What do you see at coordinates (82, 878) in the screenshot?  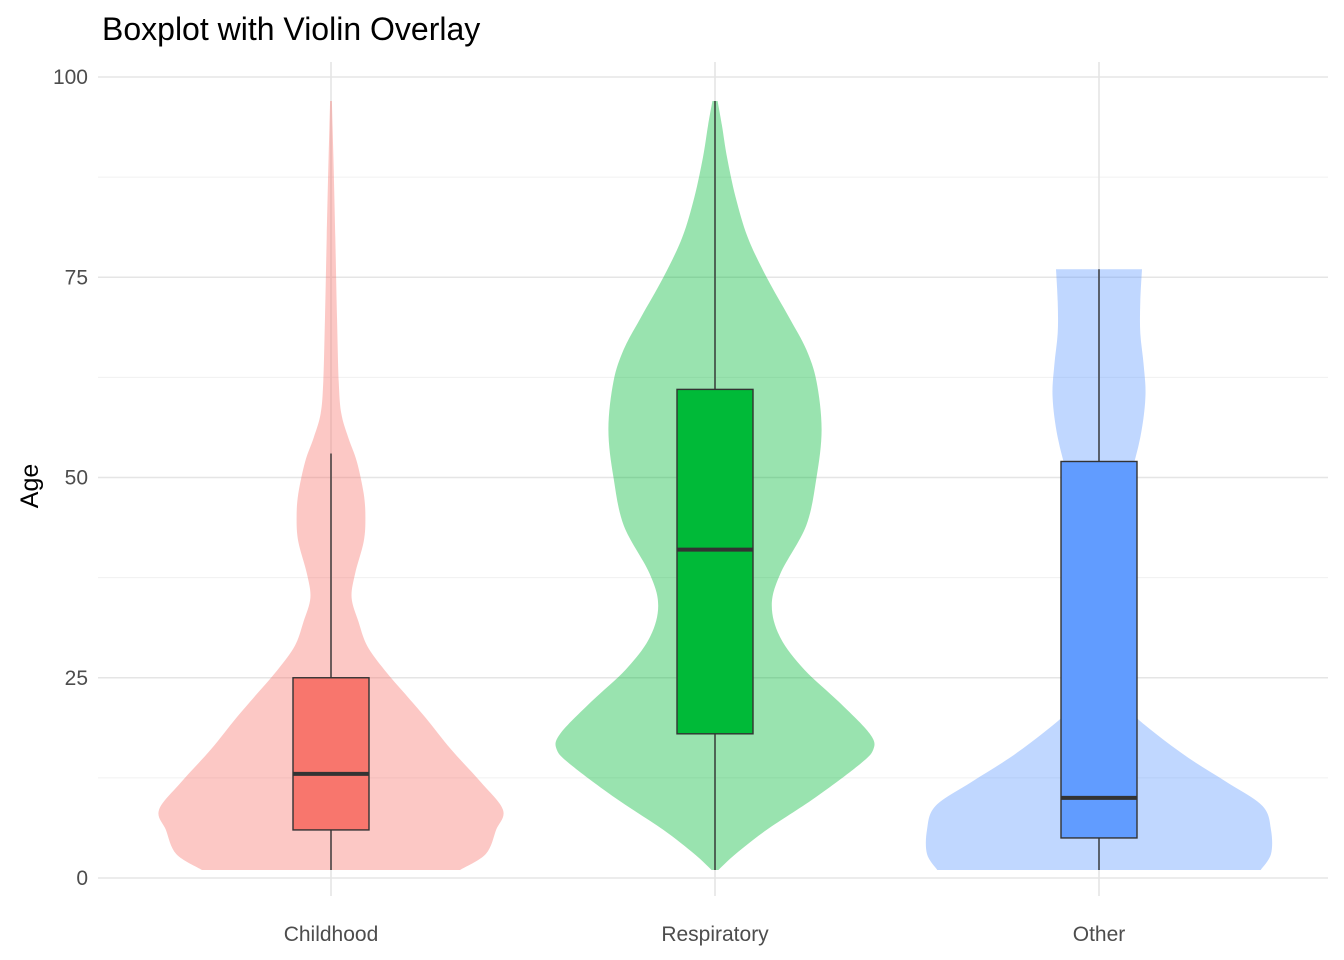 I see `y-tick-label: 0` at bounding box center [82, 878].